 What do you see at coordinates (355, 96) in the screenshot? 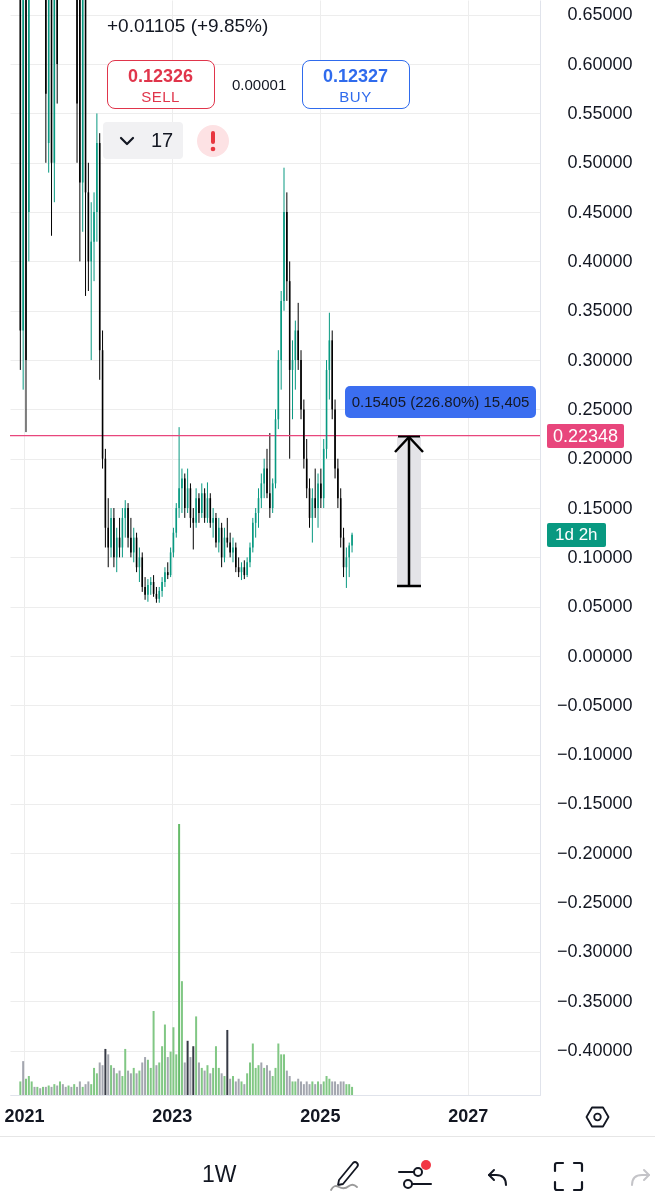
I see `annotation: BUY` at bounding box center [355, 96].